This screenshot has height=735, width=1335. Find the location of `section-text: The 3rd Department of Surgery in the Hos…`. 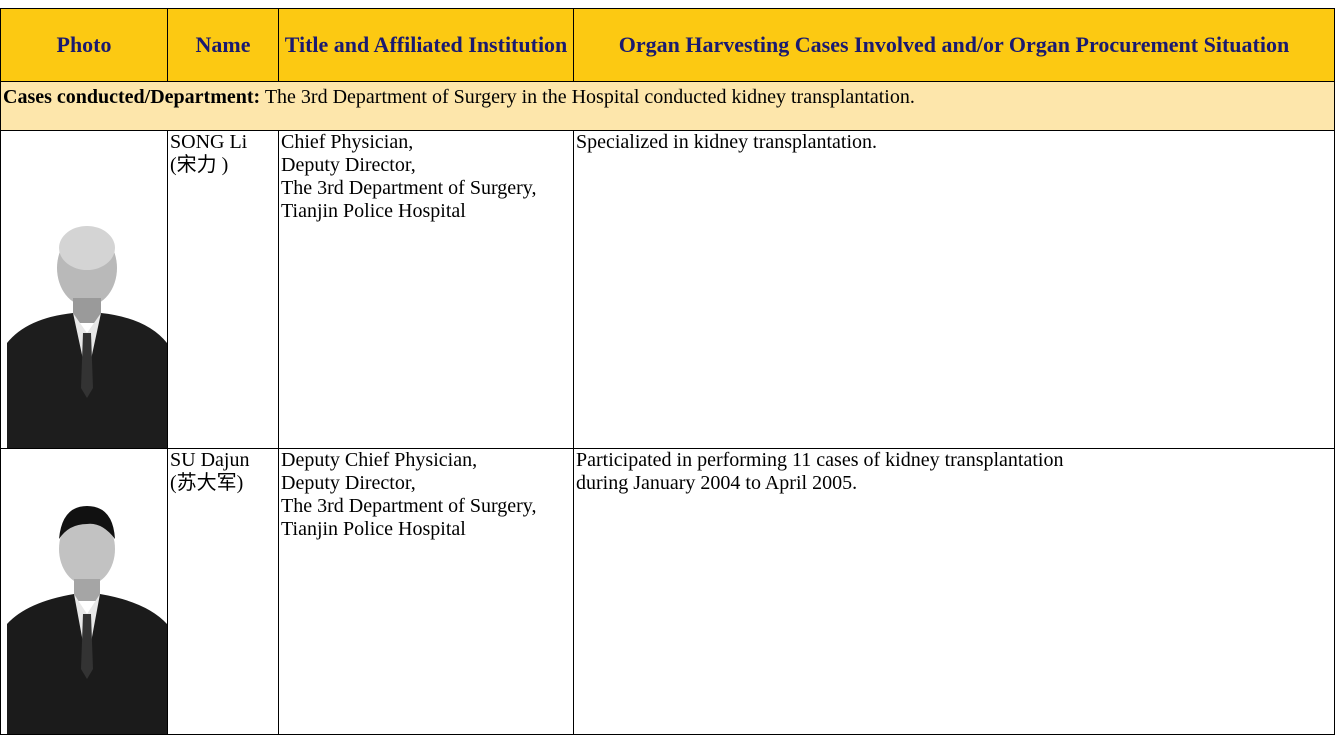

section-text: The 3rd Department of Surgery in the Hos… is located at coordinates (589, 97).